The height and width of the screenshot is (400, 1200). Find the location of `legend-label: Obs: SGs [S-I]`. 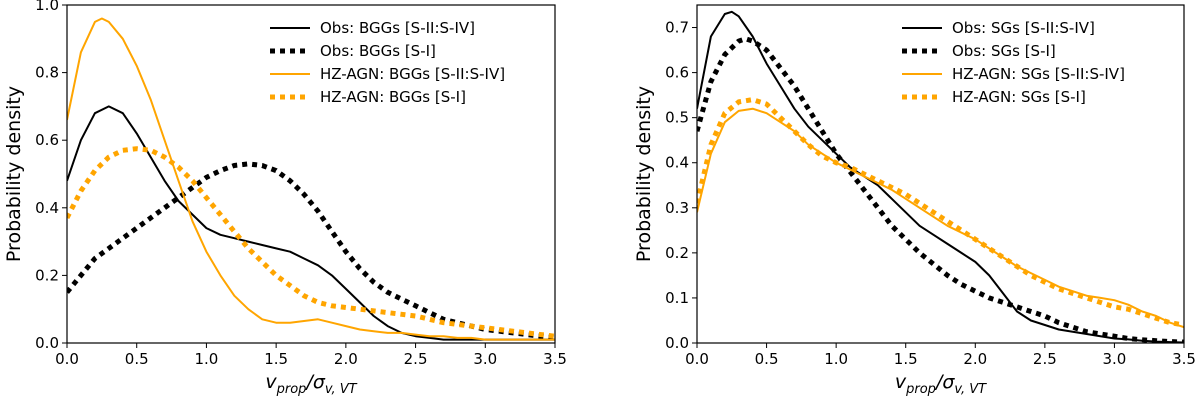

legend-label: Obs: SGs [S-I] is located at coordinates (1004, 51).